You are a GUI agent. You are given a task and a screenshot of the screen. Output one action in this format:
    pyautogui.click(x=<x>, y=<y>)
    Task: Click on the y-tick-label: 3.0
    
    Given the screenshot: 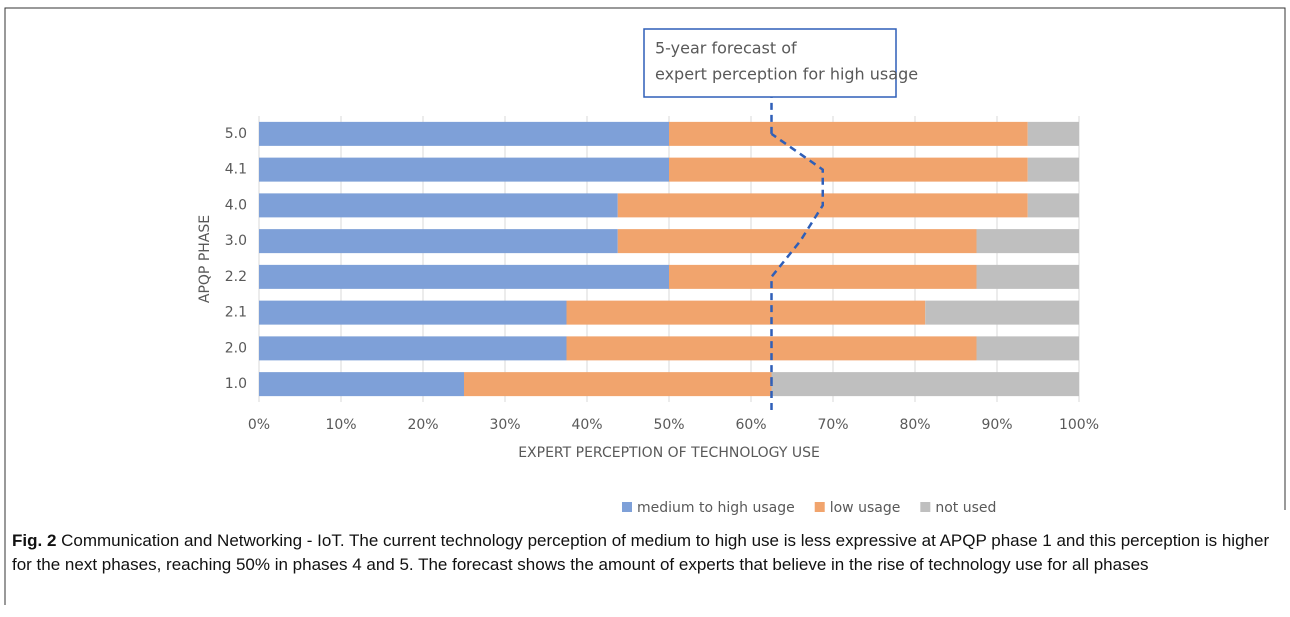 What is the action you would take?
    pyautogui.click(x=236, y=241)
    